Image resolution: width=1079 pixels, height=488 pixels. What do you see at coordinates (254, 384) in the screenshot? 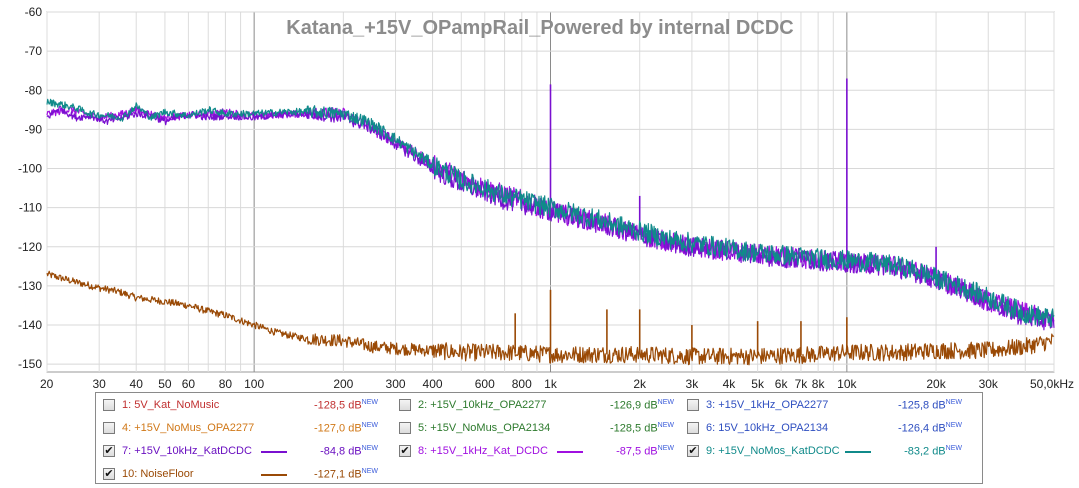
I see `x-tick-label: 100` at bounding box center [254, 384].